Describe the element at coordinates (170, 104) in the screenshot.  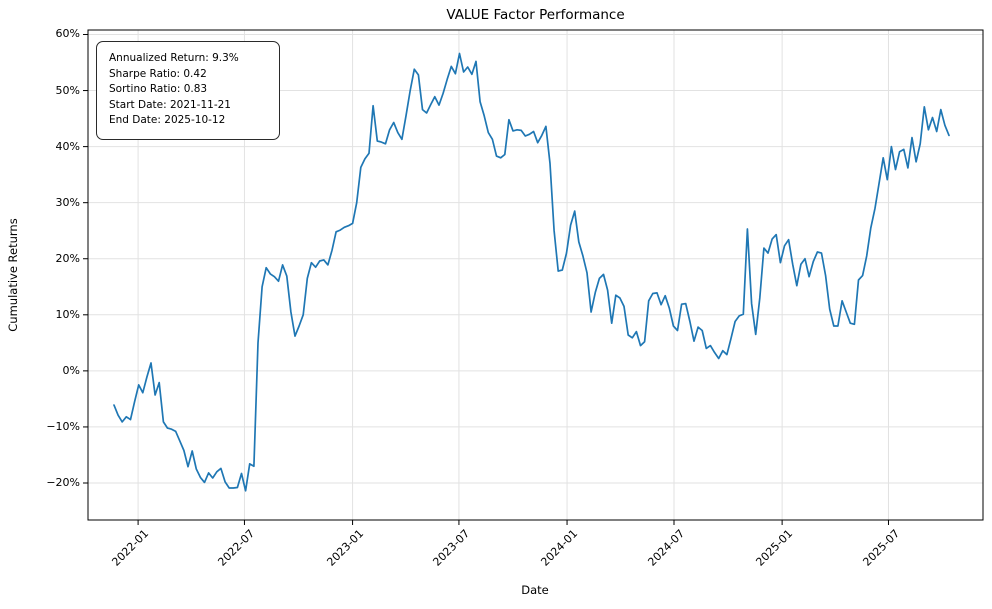
I see `stat-start-date: Start Date: 2021-11-21` at that location.